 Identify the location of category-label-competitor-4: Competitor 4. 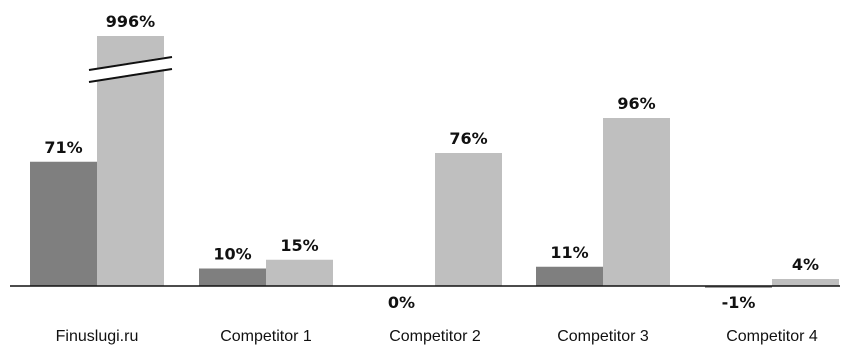
(772, 336).